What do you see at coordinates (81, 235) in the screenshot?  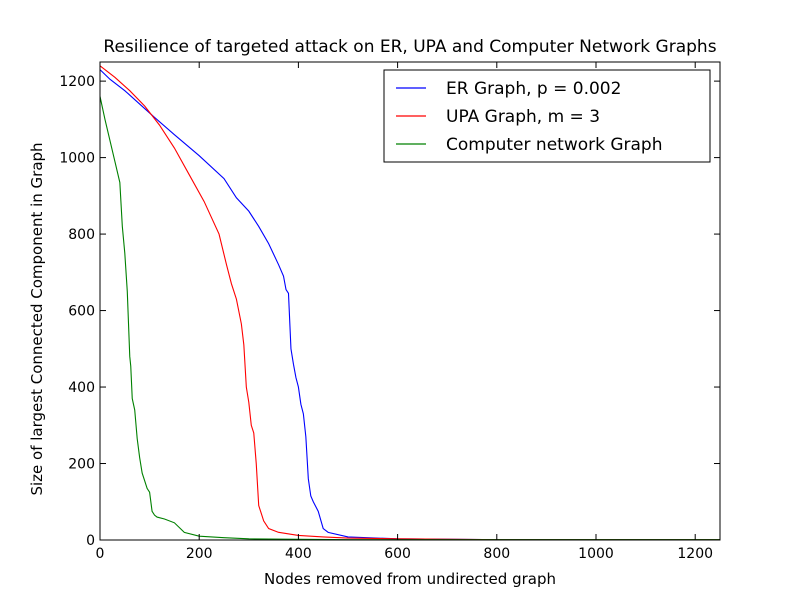 I see `y-tick-label: 800` at bounding box center [81, 235].